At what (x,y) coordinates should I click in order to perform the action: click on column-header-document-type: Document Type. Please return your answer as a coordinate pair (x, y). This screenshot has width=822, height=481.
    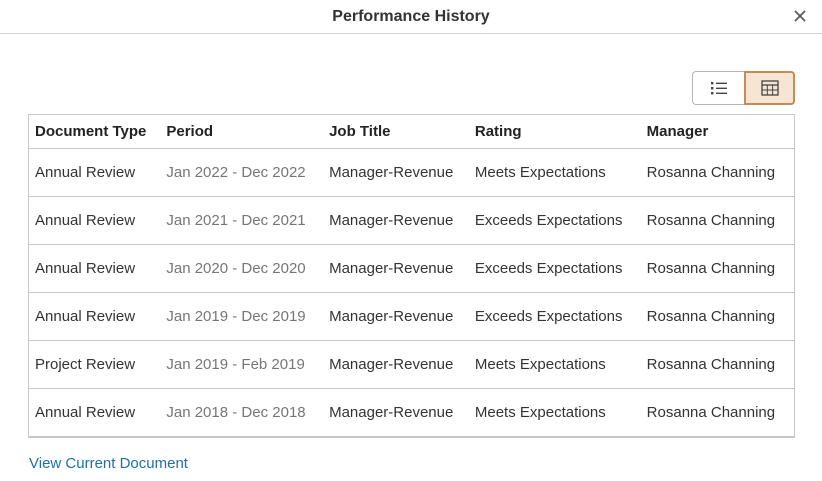
    Looking at the image, I should click on (94, 131).